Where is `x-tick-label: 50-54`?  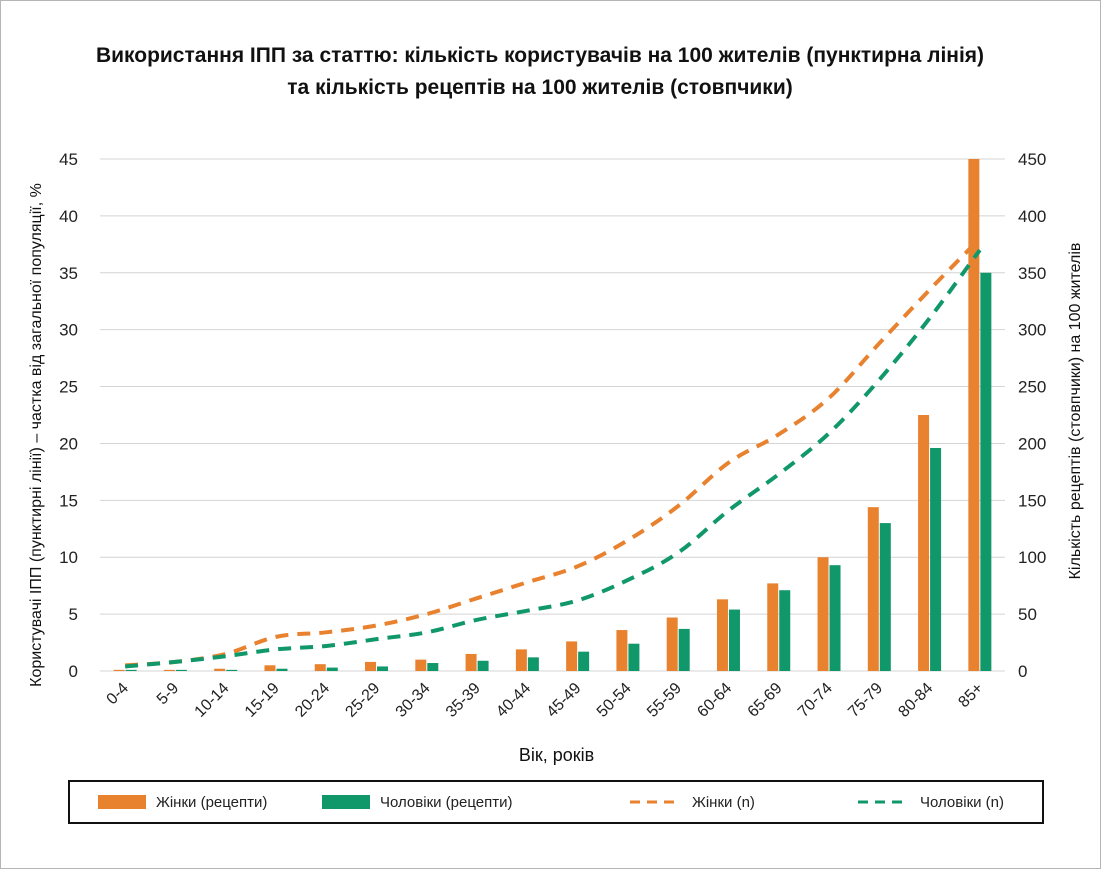 x-tick-label: 50-54 is located at coordinates (614, 700).